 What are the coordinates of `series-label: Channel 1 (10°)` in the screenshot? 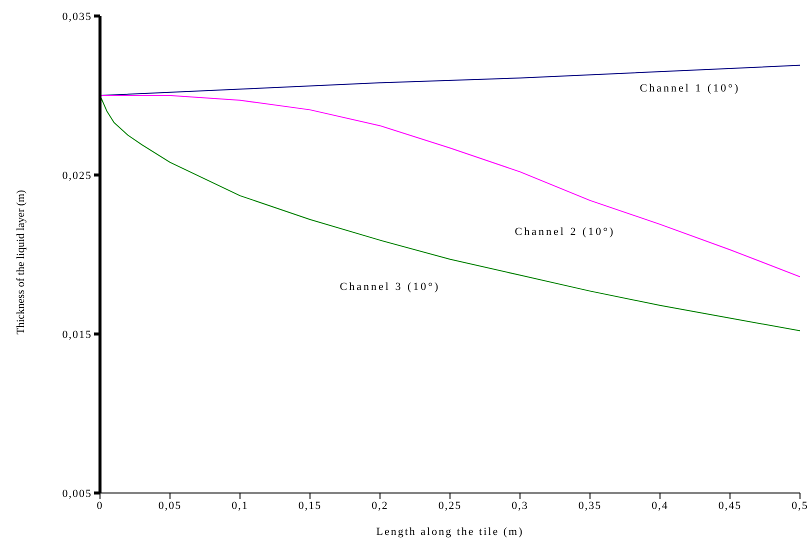 It's located at (690, 88).